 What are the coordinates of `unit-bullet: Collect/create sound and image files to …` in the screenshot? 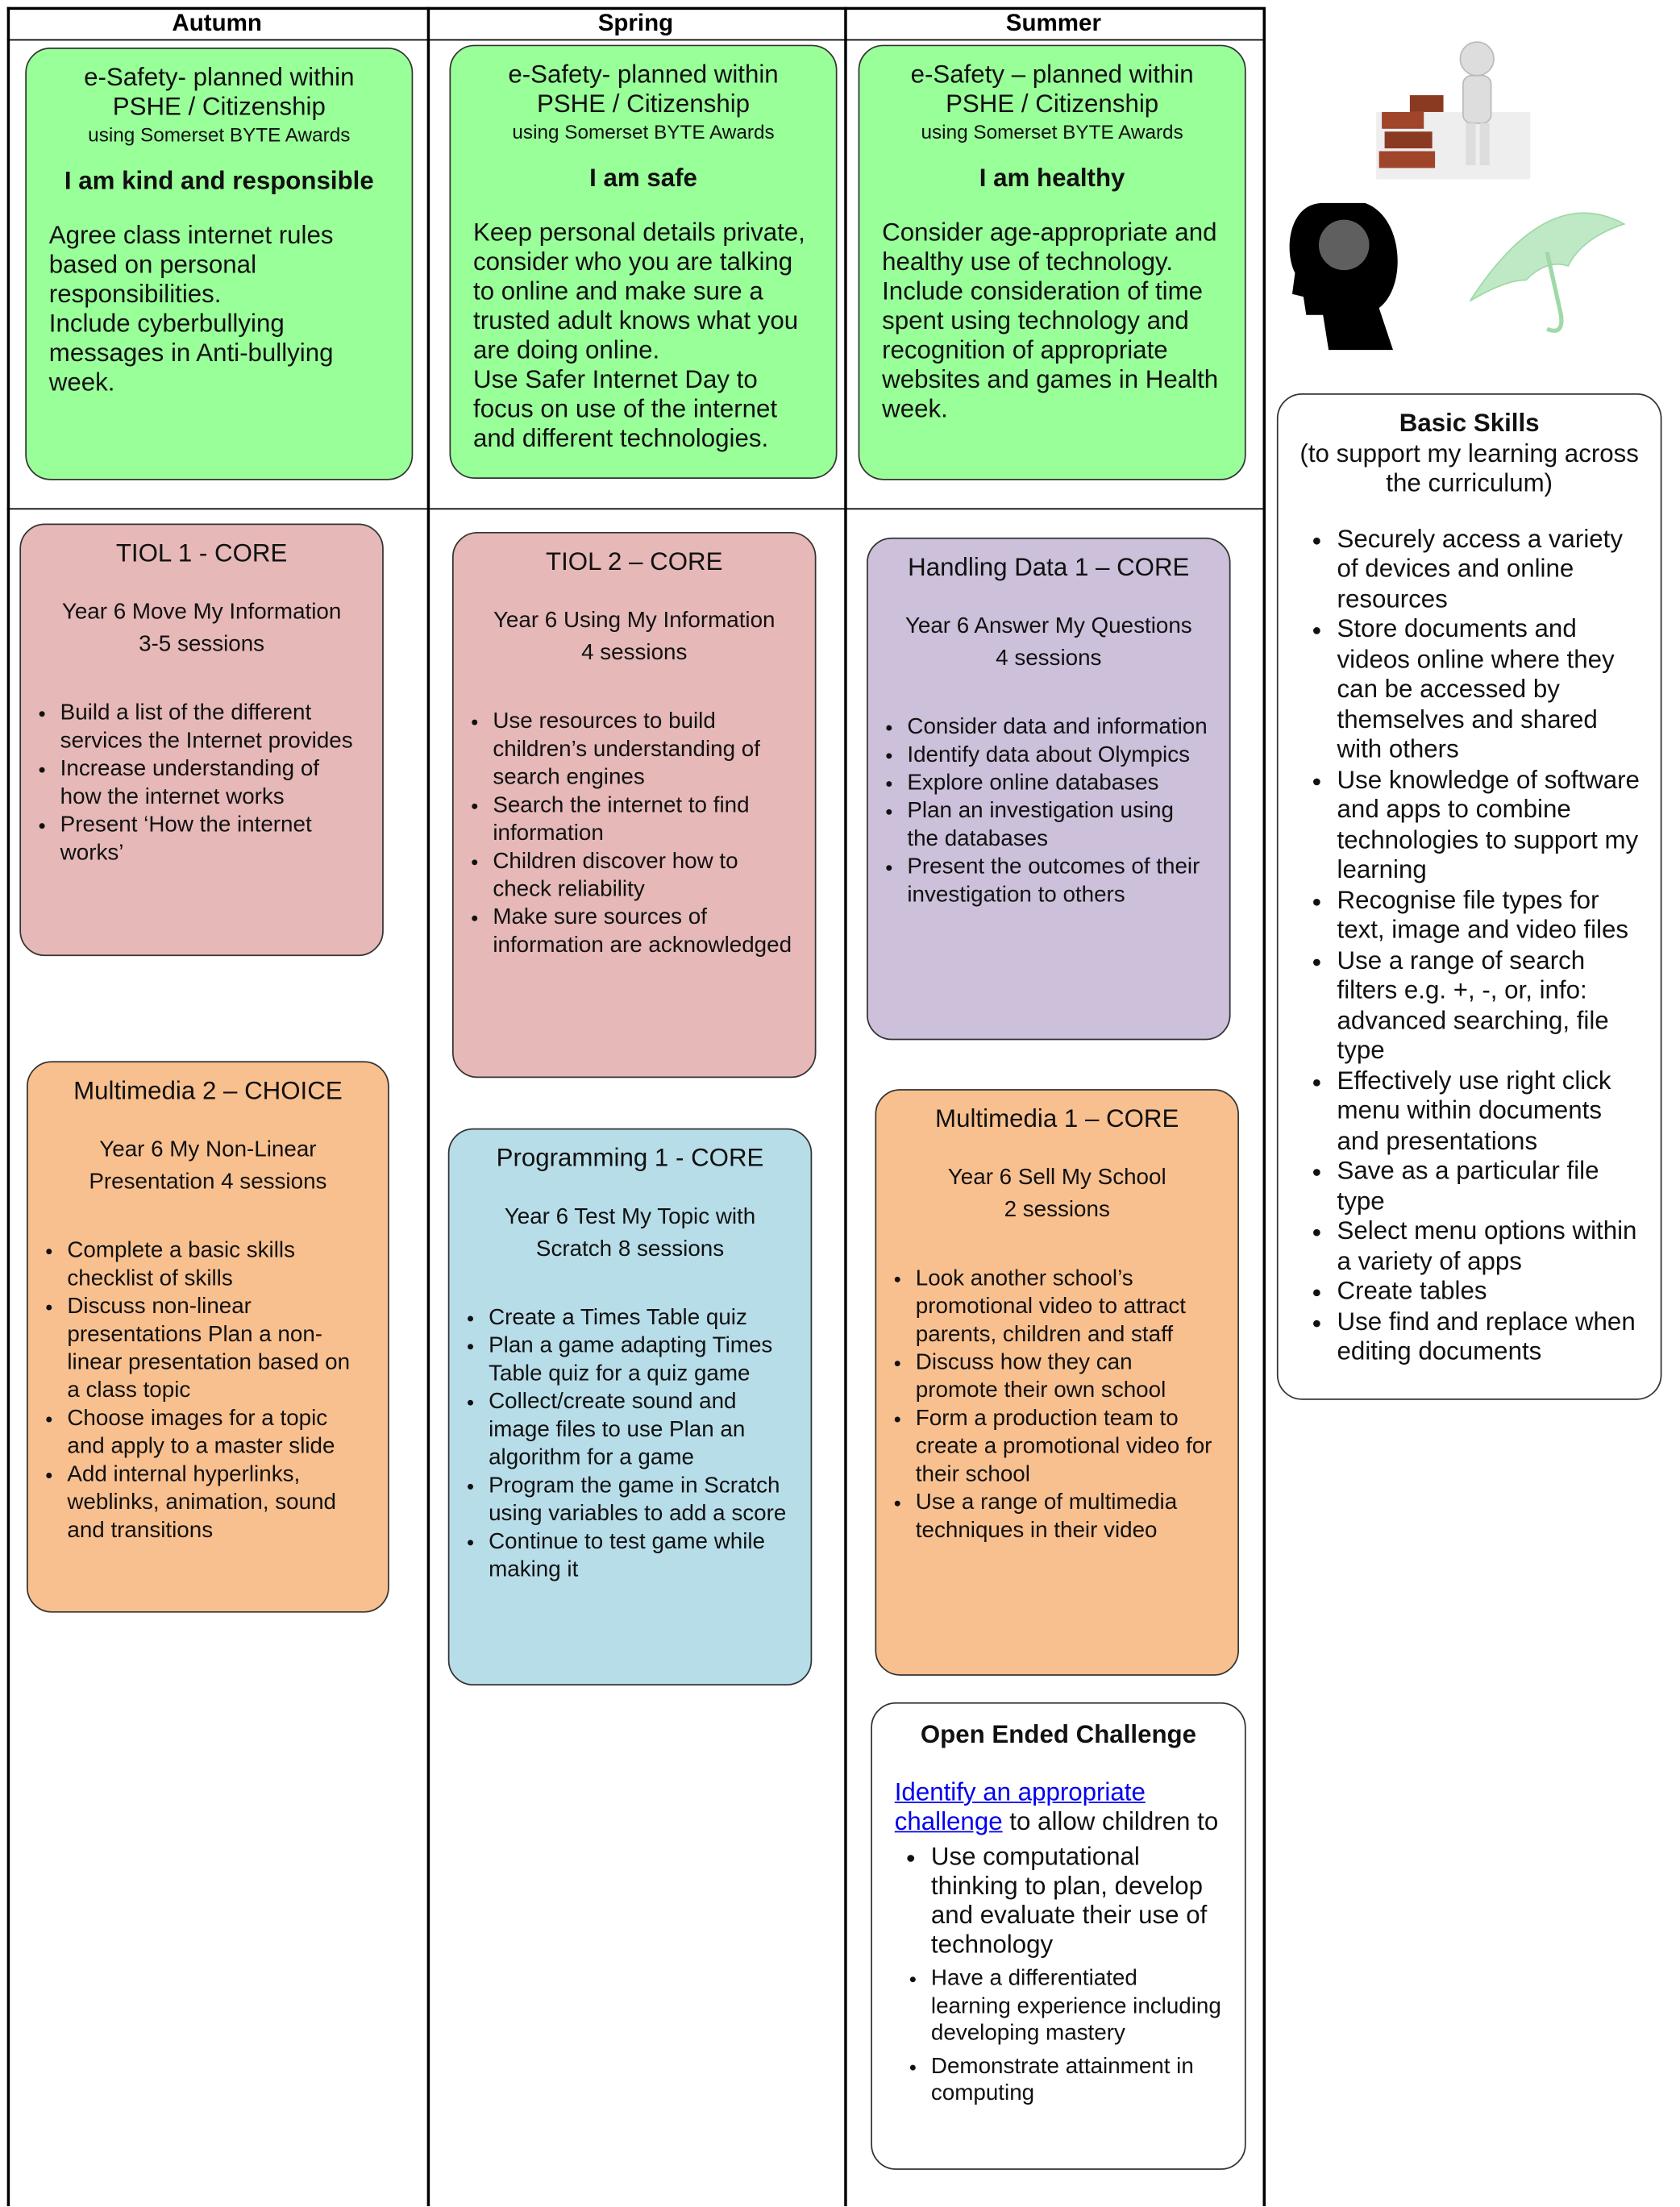 It's located at (640, 1431).